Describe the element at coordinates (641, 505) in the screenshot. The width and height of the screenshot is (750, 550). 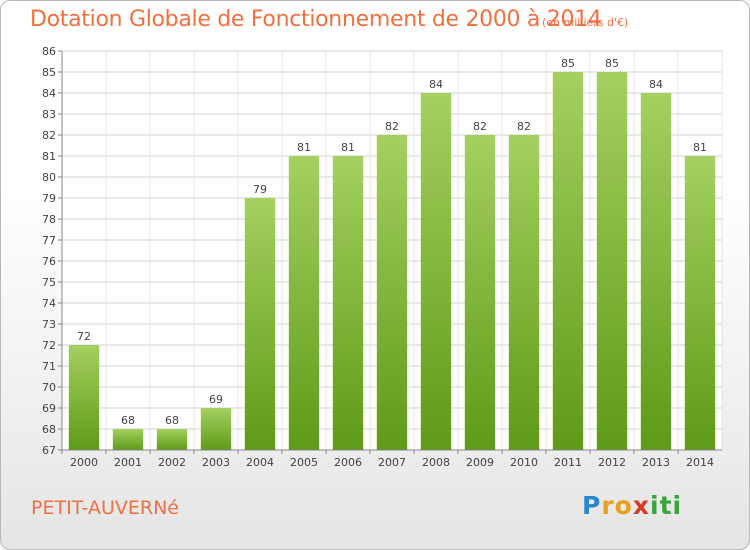
I see `logo-letter: x` at that location.